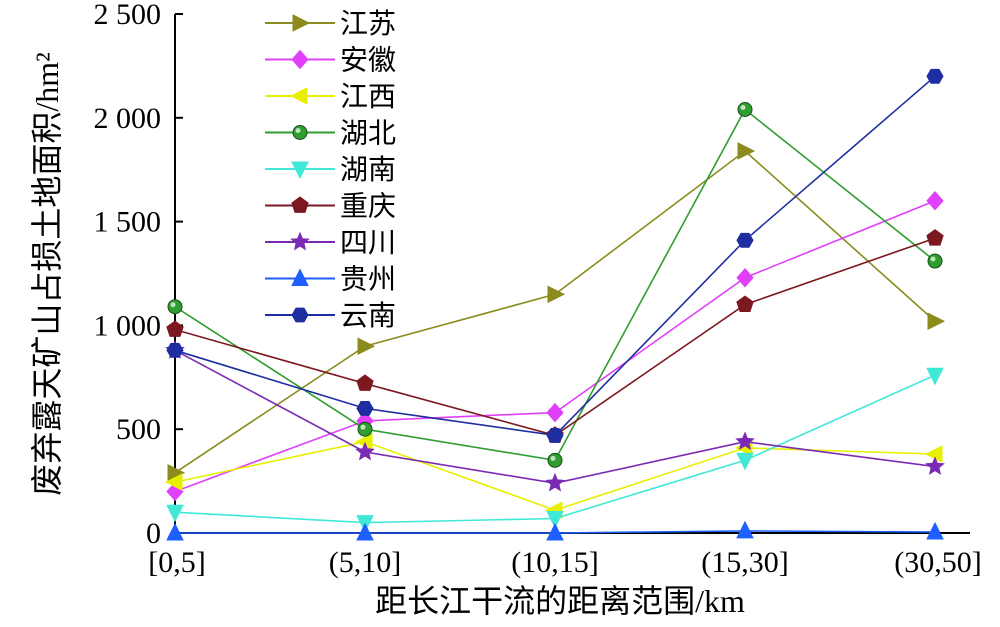  I want to click on legend-label: 重庆, so click(368, 207).